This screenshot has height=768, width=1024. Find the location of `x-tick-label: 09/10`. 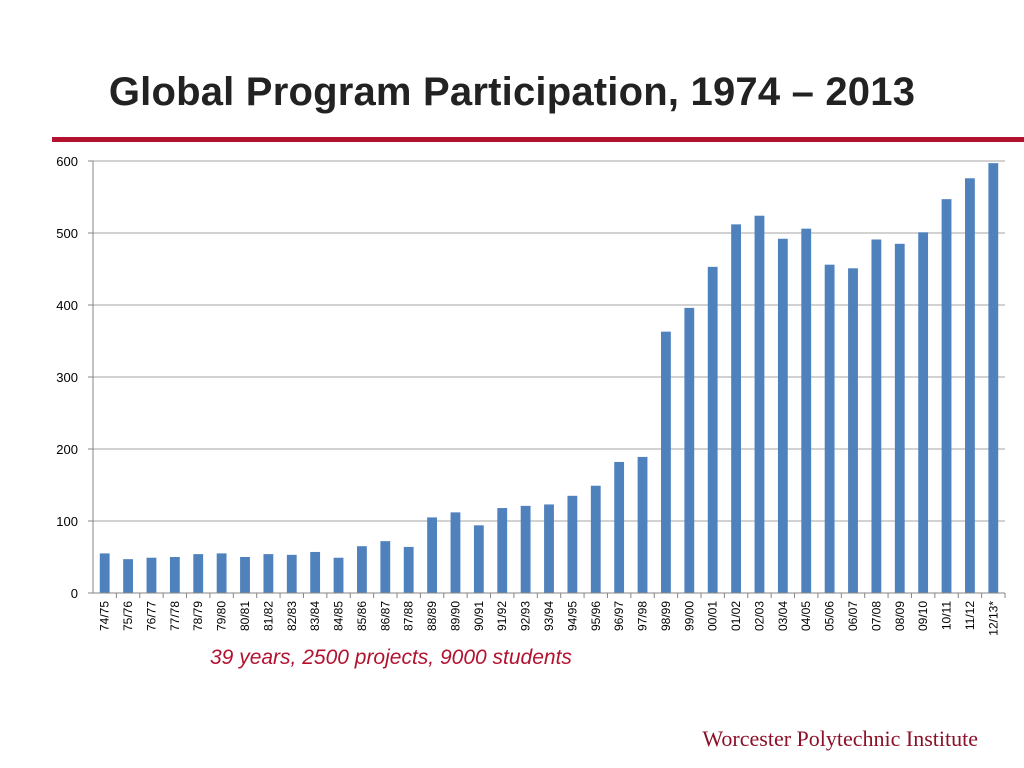

x-tick-label: 09/10 is located at coordinates (923, 616).